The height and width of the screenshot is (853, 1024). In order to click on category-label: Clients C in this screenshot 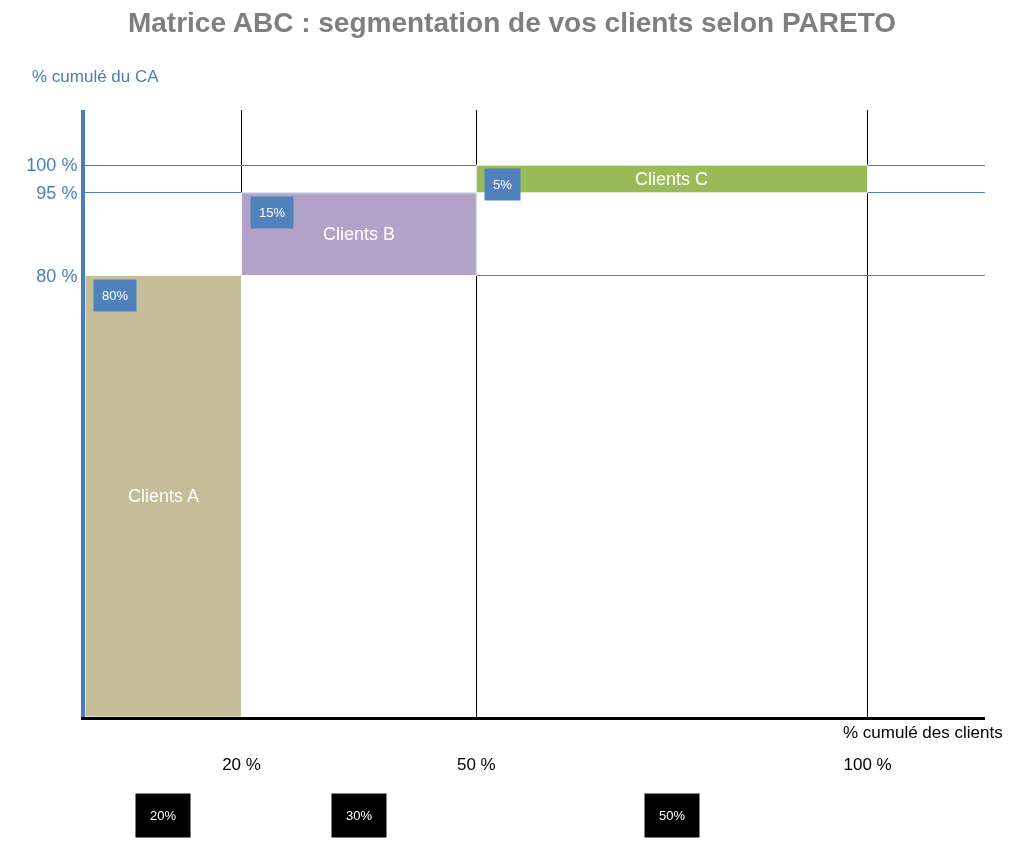, I will do `click(672, 179)`.